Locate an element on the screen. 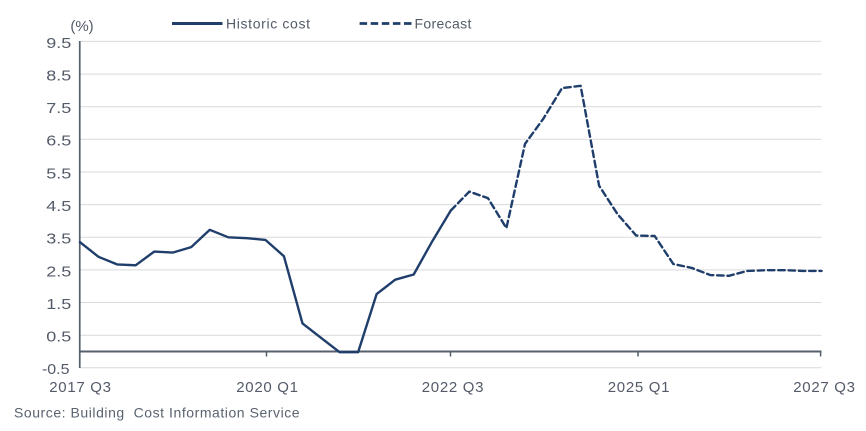 This screenshot has height=431, width=866. svg-text: 7.5 is located at coordinates (58, 108).